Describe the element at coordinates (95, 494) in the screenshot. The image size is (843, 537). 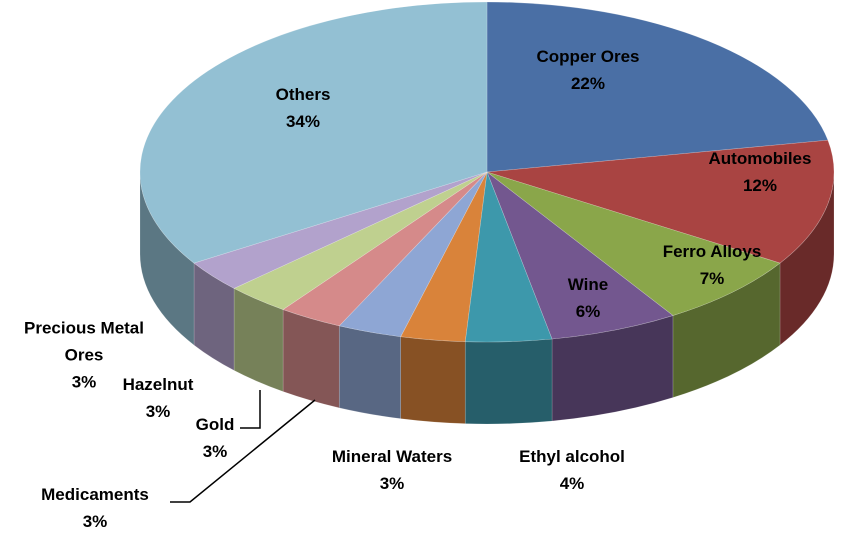
I see `category-label: Medicaments` at that location.